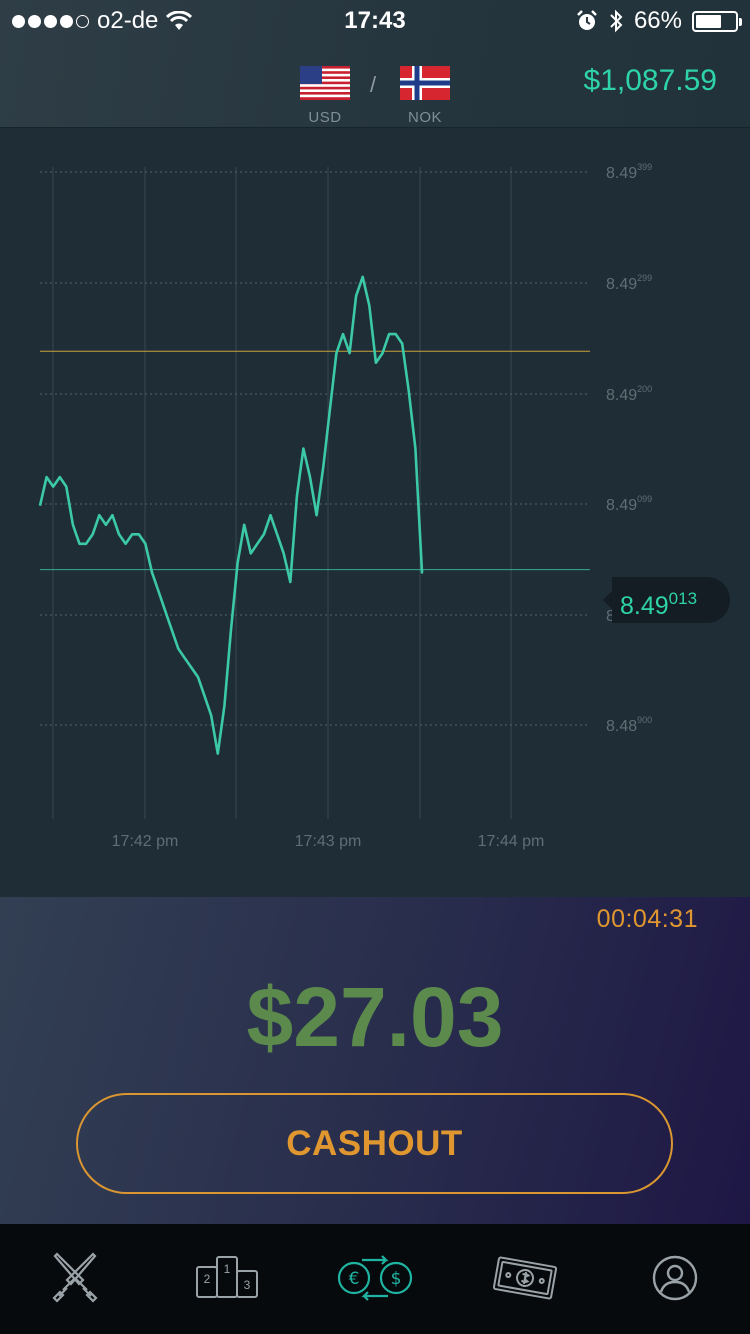 The width and height of the screenshot is (750, 1334). I want to click on nav-profile, so click(675, 1278).